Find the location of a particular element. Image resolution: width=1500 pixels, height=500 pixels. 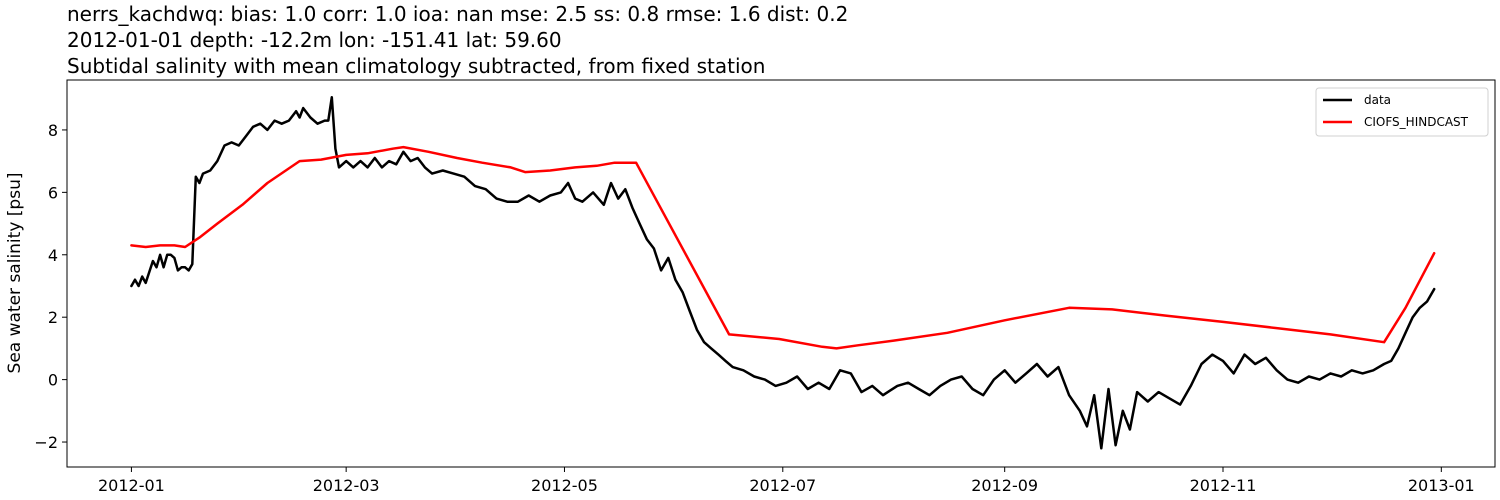

x-tick-label: 2012-09 is located at coordinates (1004, 485).